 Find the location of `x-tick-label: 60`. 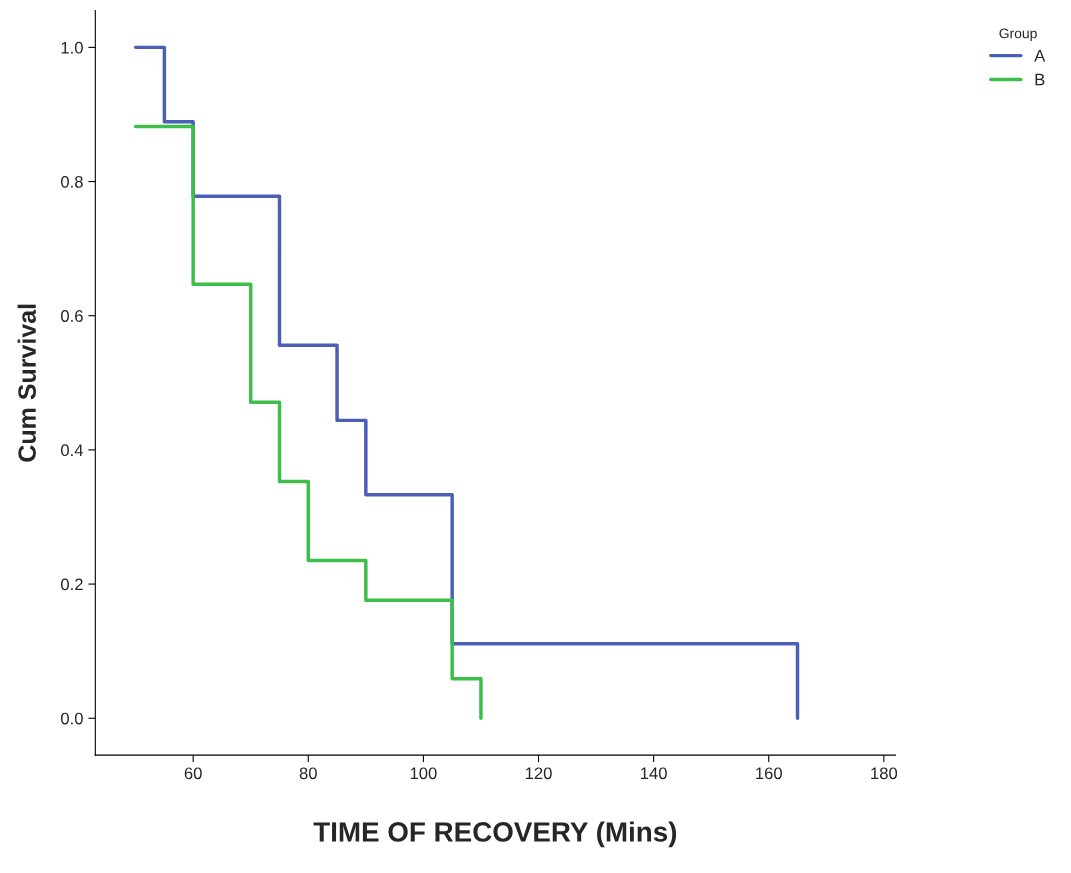

x-tick-label: 60 is located at coordinates (193, 773).